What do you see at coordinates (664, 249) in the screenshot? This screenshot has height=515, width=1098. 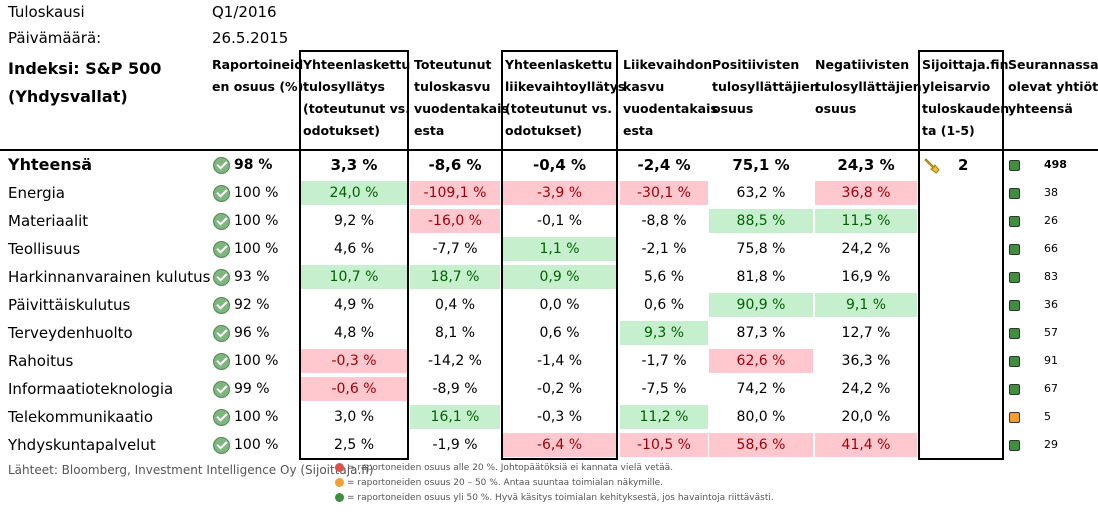 I see `value-rev-growth: -2,1 %` at bounding box center [664, 249].